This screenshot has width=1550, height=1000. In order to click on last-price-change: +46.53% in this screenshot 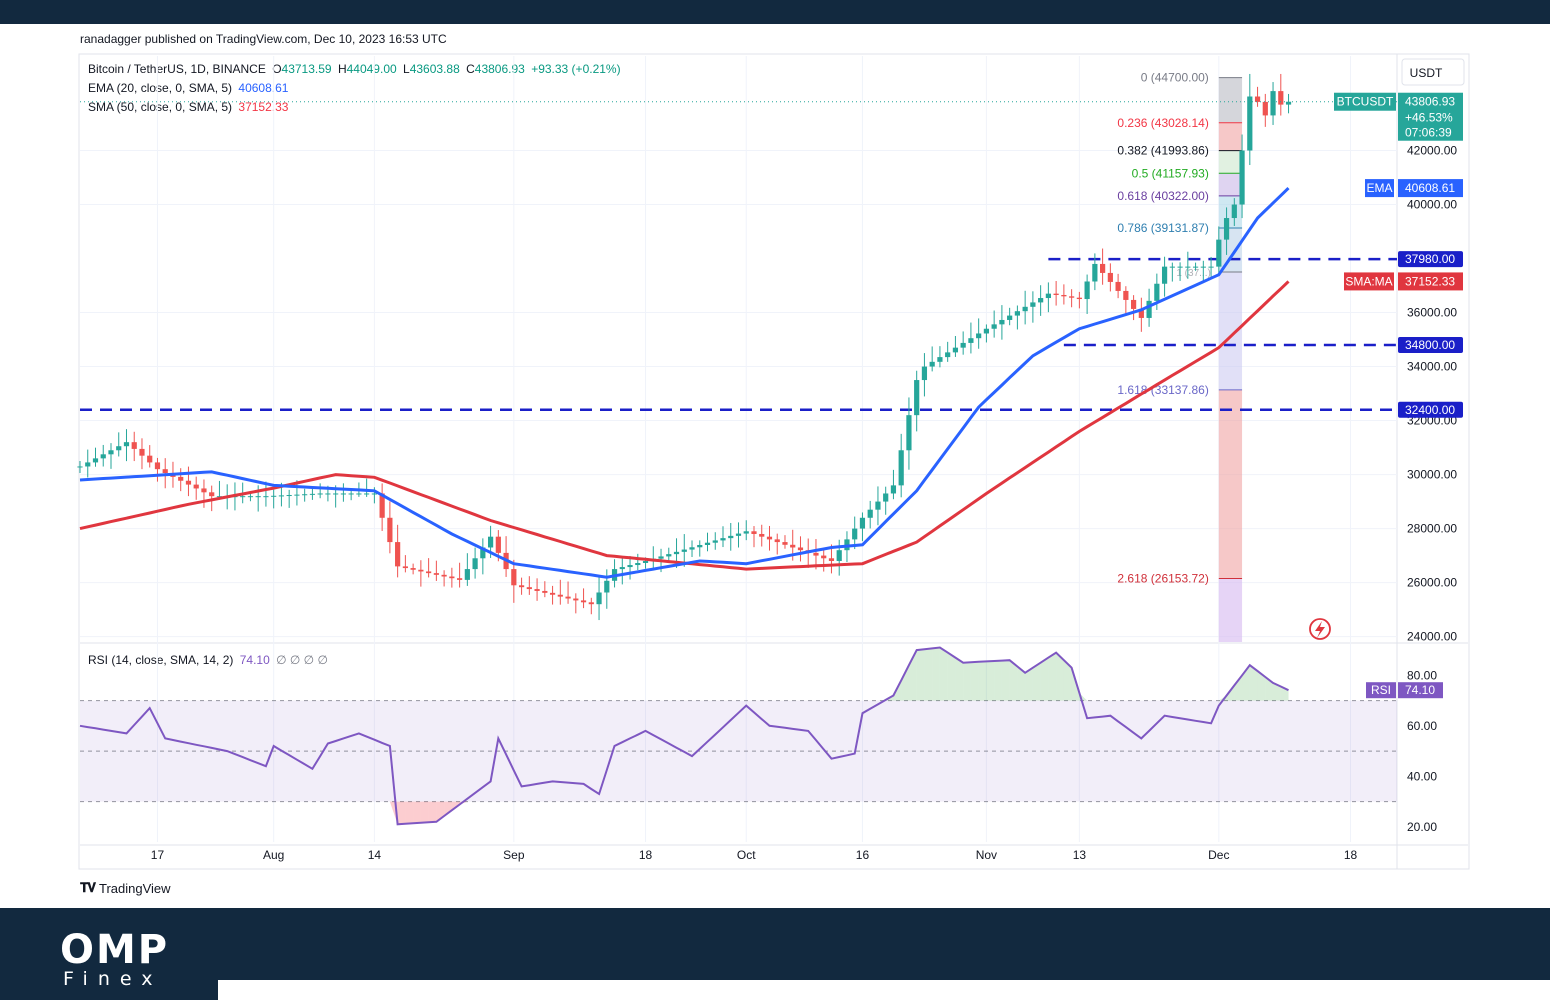, I will do `click(1429, 118)`.